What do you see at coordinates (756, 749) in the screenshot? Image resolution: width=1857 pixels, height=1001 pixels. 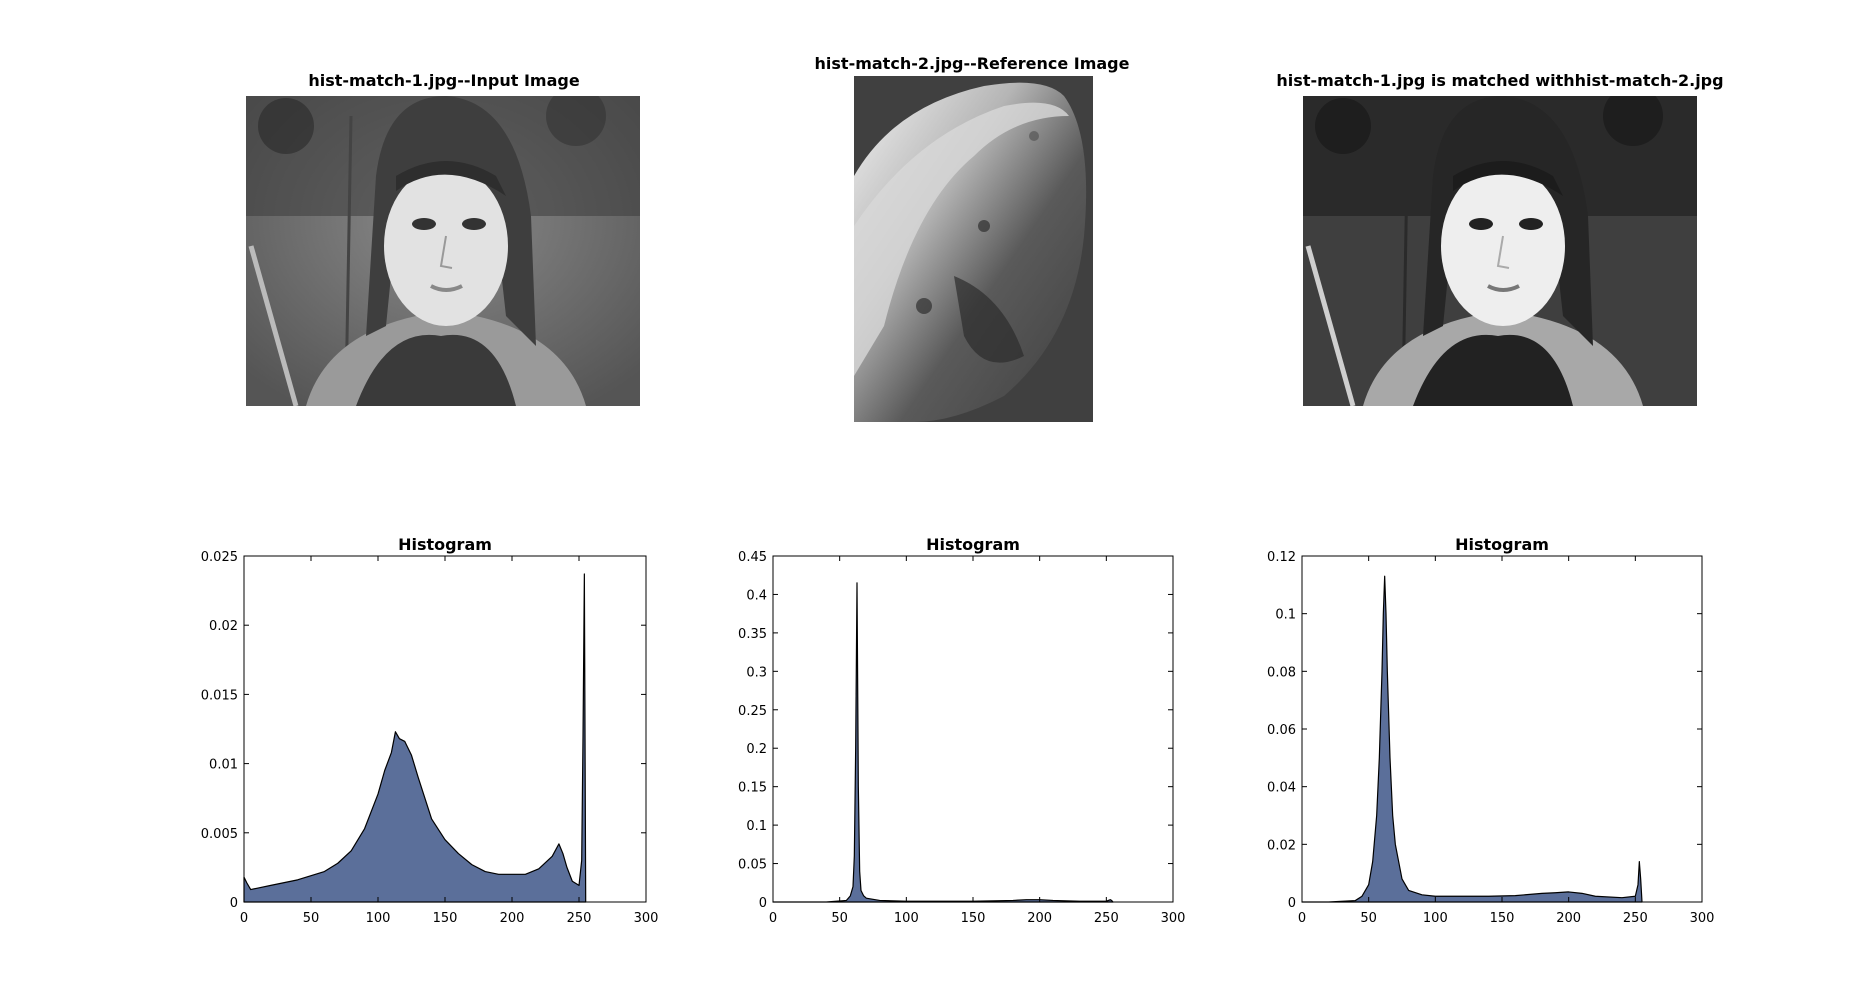 I see `y-tick-label: 0.2` at bounding box center [756, 749].